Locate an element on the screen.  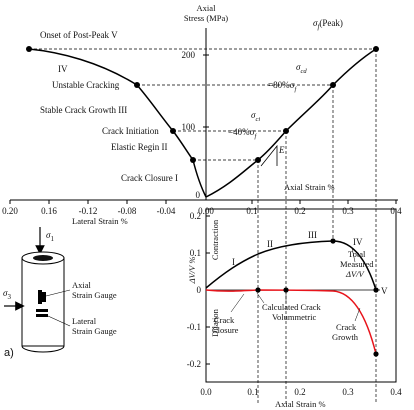
sigma3-label: σ3 is located at coordinates (7, 294).